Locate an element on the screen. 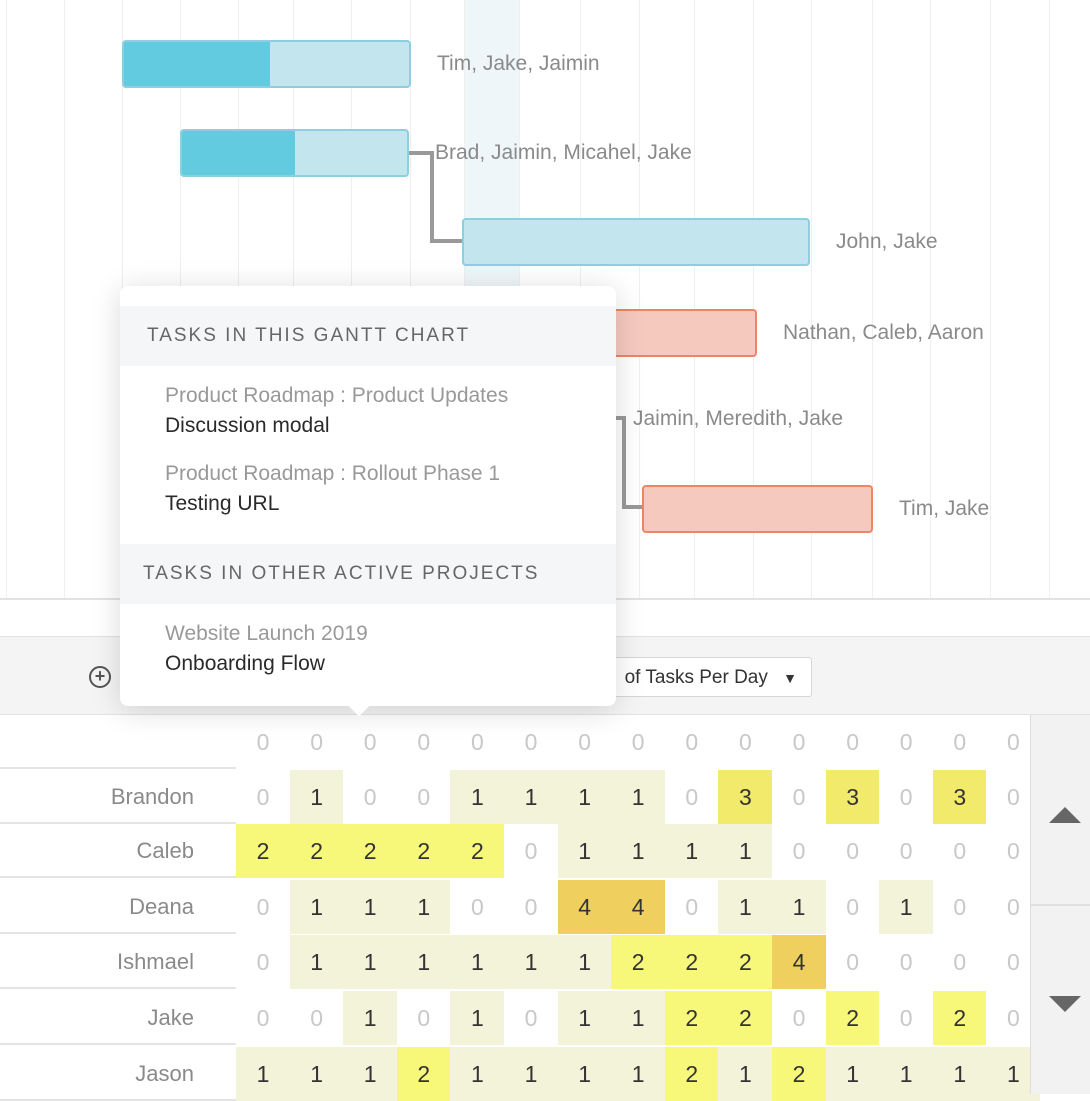 The image size is (1090, 1101). add-circle-icon: + is located at coordinates (100, 677).